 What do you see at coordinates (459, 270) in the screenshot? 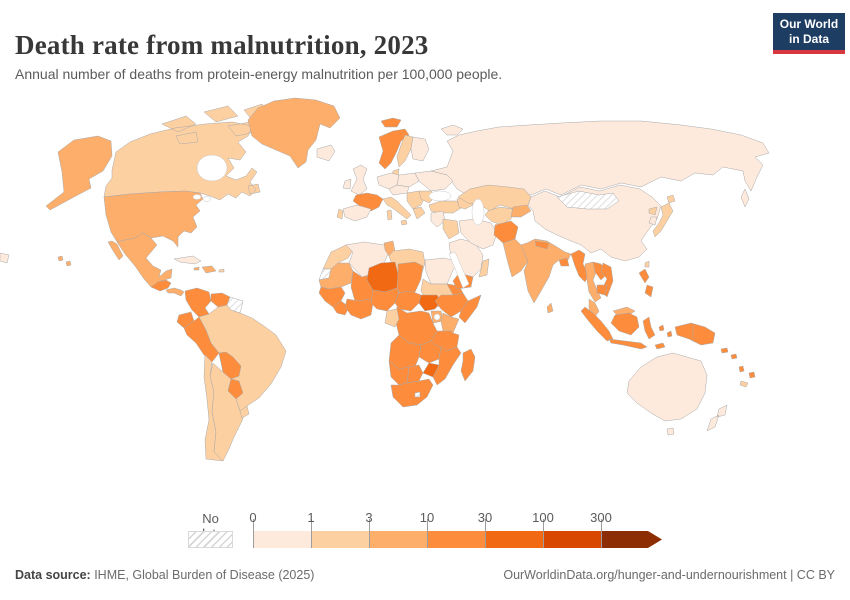
I see `red-sea` at bounding box center [459, 270].